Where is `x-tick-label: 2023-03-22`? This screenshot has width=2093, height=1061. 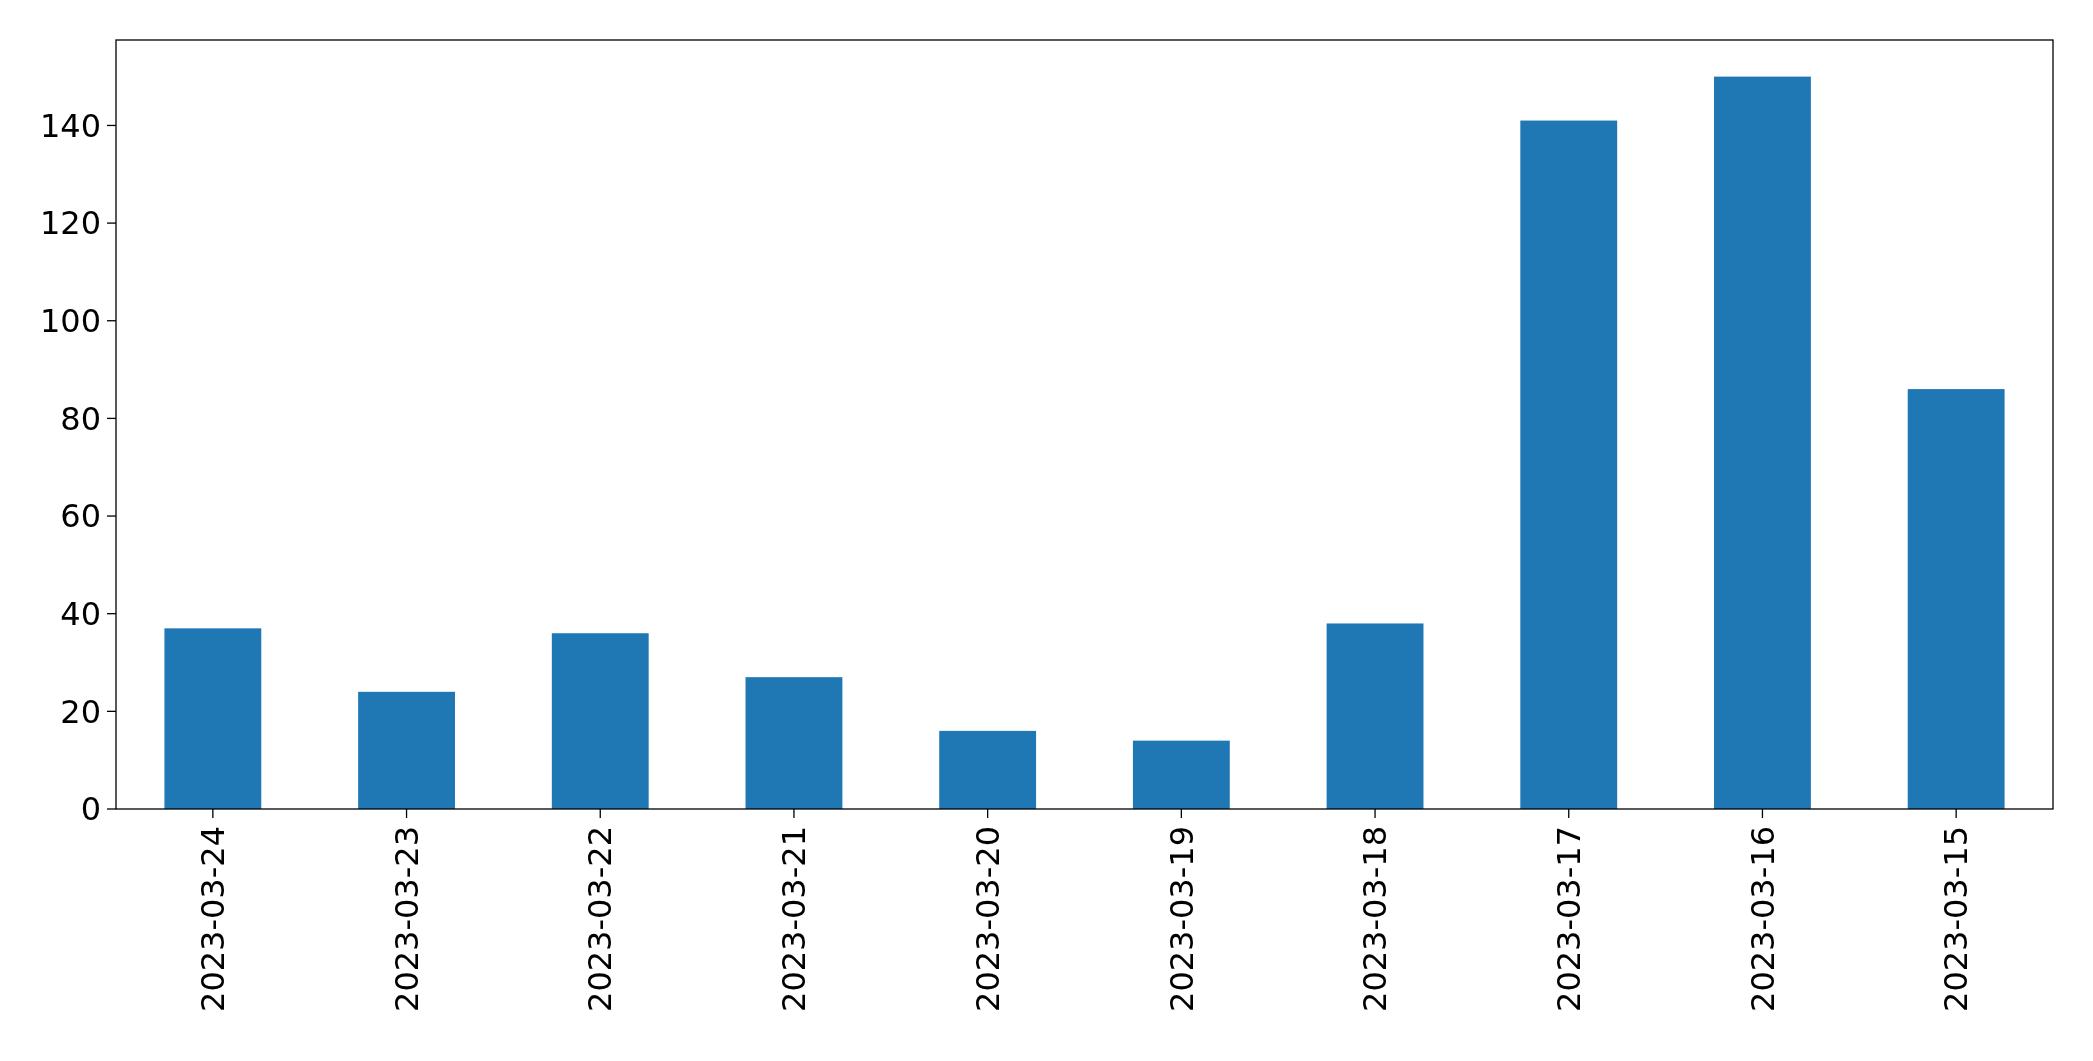
x-tick-label: 2023-03-22 is located at coordinates (600, 919).